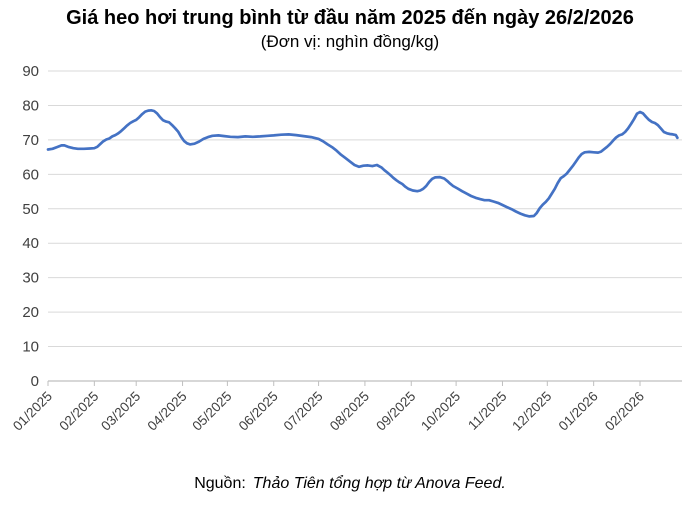 This screenshot has height=520, width=700. What do you see at coordinates (30, 278) in the screenshot?
I see `y-tick-label: 30` at bounding box center [30, 278].